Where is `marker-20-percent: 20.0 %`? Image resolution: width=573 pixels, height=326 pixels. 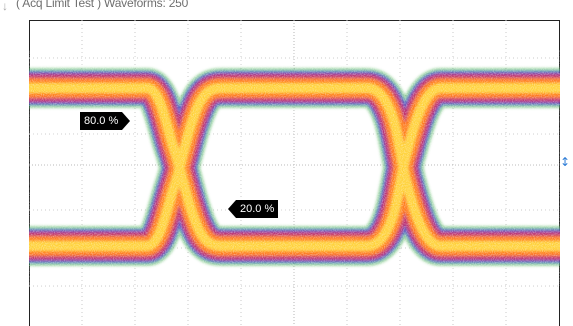
marker-20-percent: 20.0 % is located at coordinates (253, 209).